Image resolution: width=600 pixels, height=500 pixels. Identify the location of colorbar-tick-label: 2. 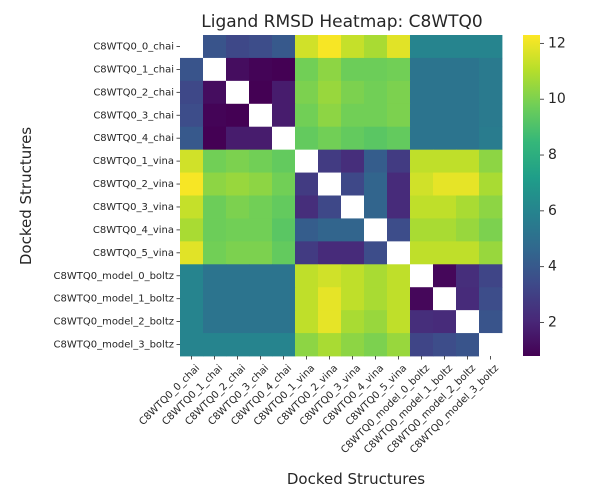
(552, 323).